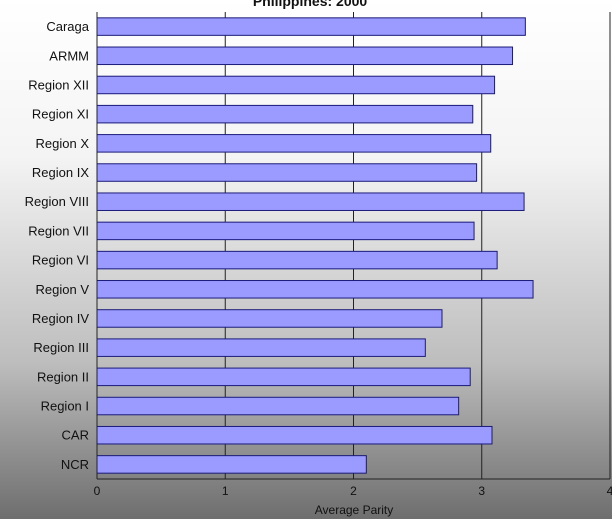  What do you see at coordinates (58, 84) in the screenshot?
I see `category-label: Region XII` at bounding box center [58, 84].